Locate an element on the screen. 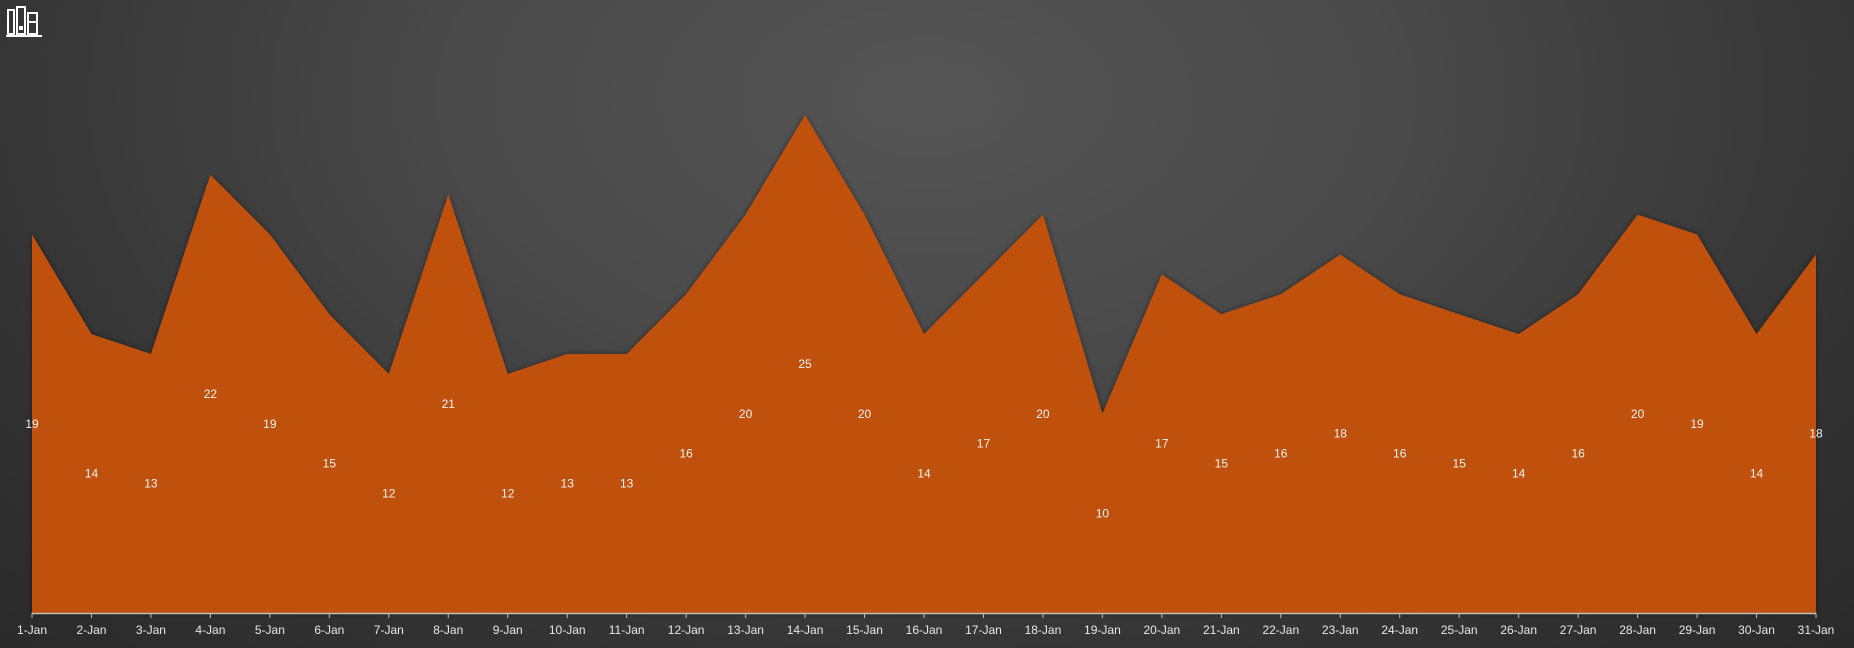  x-tick-label: 4-Jan is located at coordinates (210, 630).